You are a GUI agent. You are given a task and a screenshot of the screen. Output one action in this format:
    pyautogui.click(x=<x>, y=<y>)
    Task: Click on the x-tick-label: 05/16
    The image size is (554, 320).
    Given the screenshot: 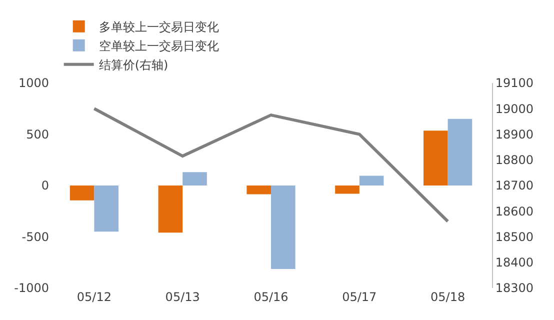 What is the action you would take?
    pyautogui.click(x=271, y=297)
    